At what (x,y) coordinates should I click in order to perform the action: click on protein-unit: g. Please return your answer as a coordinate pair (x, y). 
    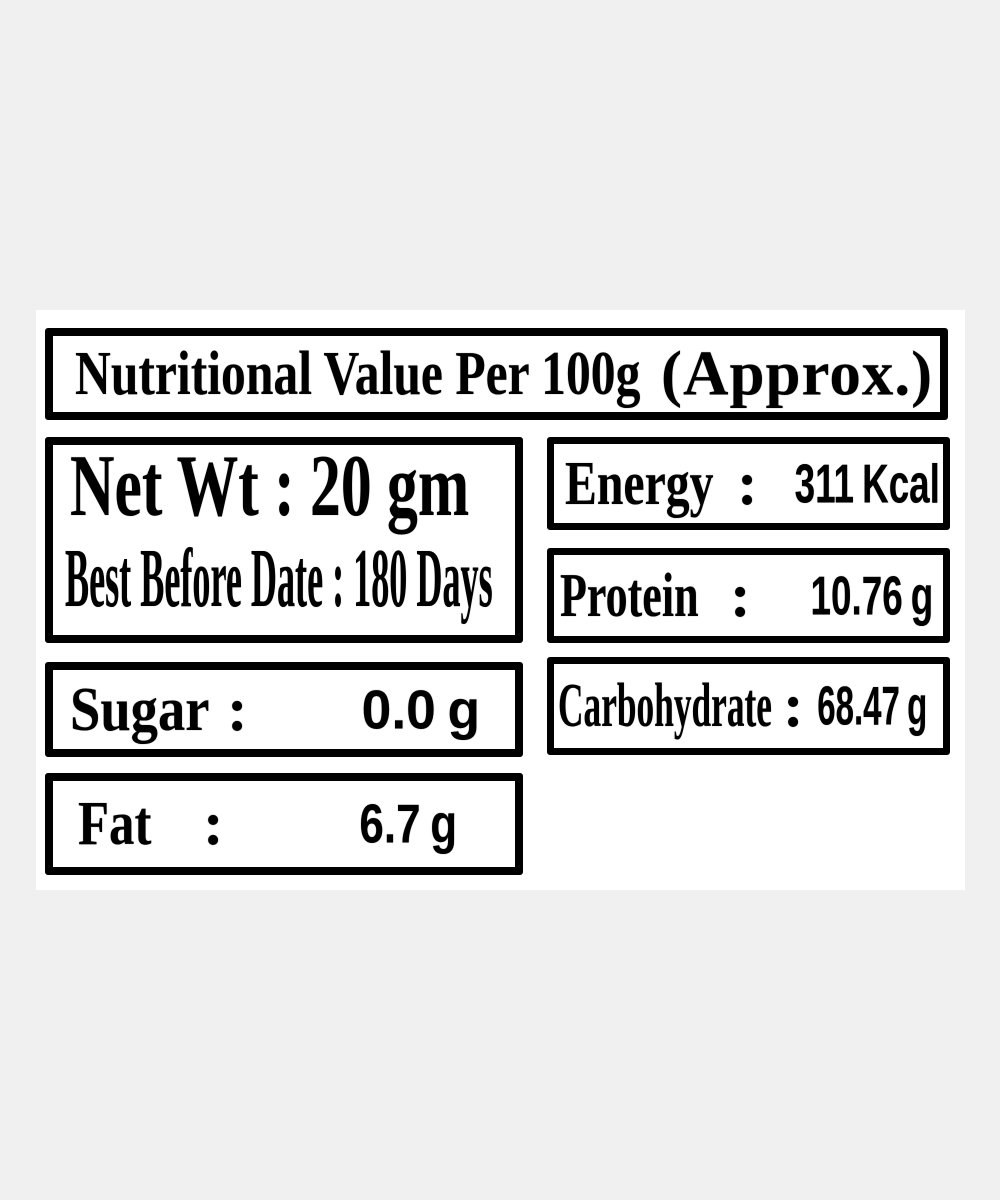
    Looking at the image, I should click on (921, 595).